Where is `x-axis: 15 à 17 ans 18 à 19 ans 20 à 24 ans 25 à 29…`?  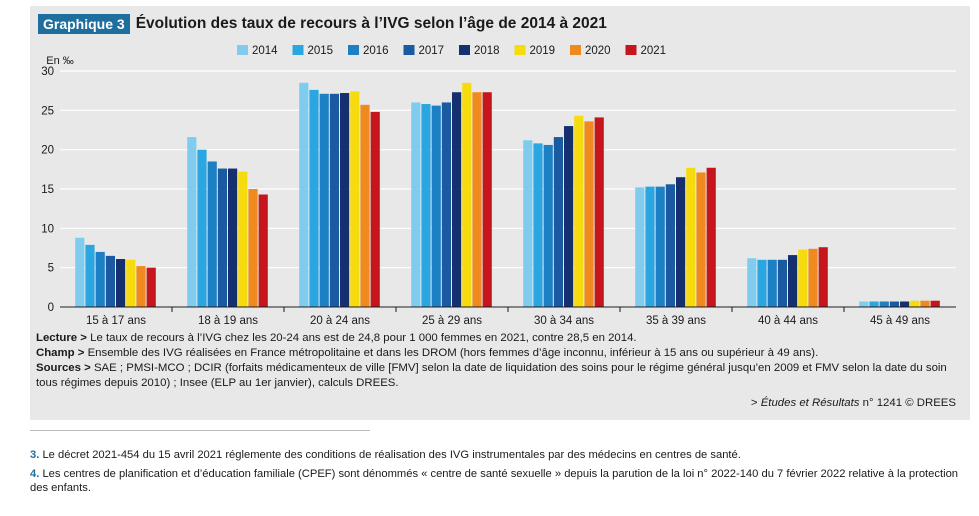 x-axis: 15 à 17 ans 18 à 19 ans 20 à 24 ans 25 à 29… is located at coordinates (508, 316).